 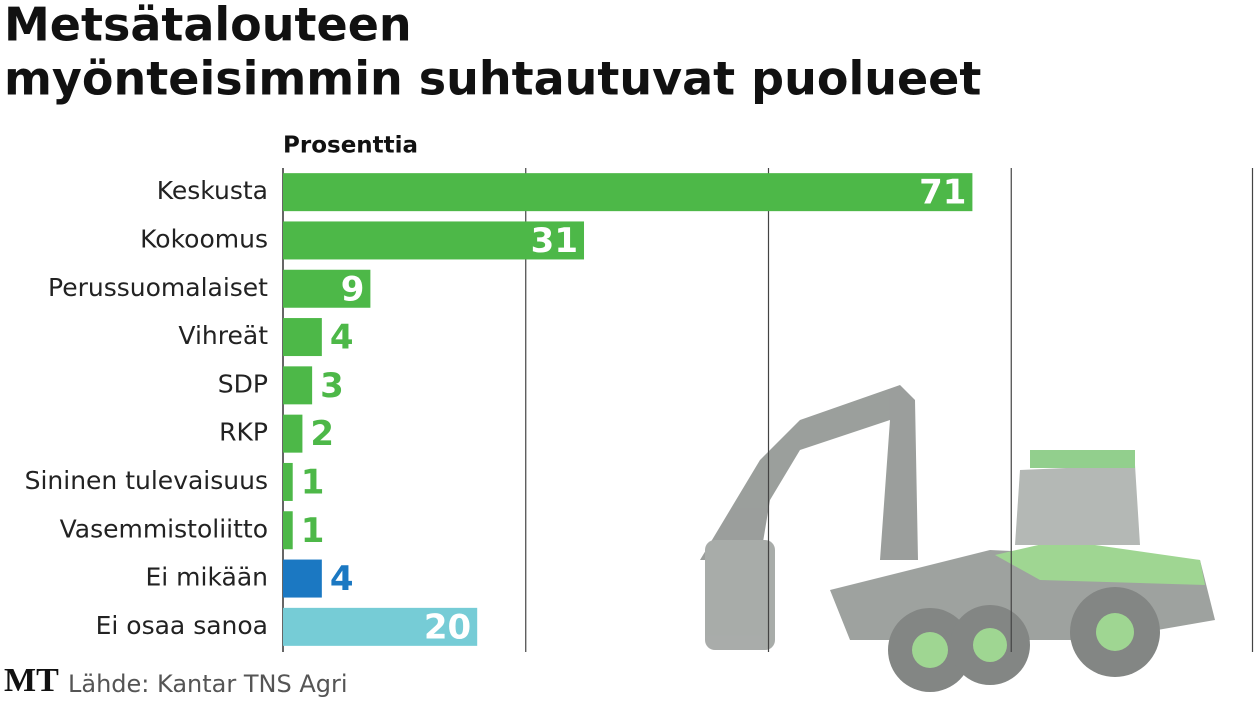 What do you see at coordinates (353, 289) in the screenshot?
I see `value-label: 9` at bounding box center [353, 289].